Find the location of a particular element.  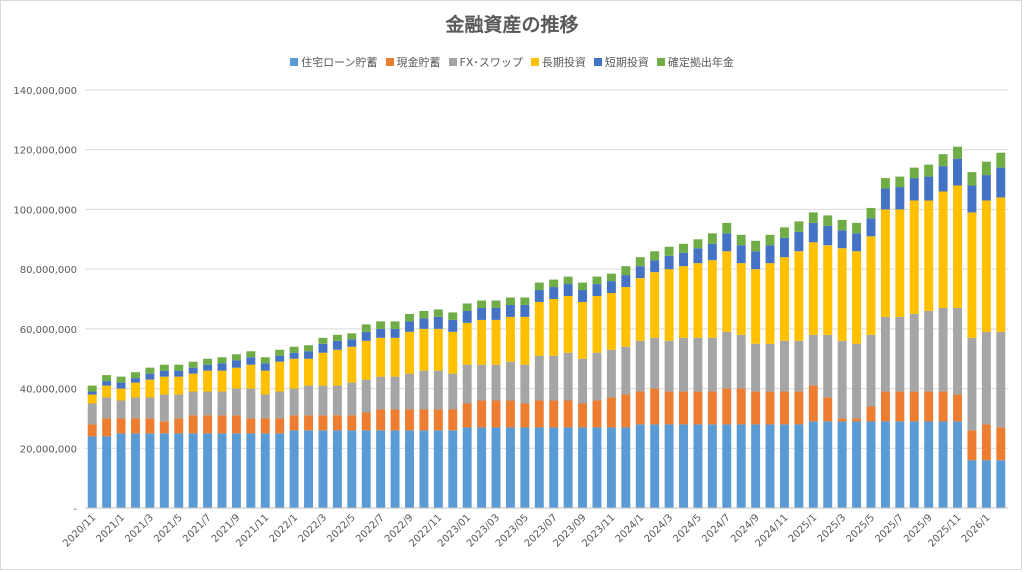

chart-legend: 住宅ローン貯蓄 現金貯蓄 FX･スワップ 長期投資 短期投資 確定拠出年金 is located at coordinates (512, 62).